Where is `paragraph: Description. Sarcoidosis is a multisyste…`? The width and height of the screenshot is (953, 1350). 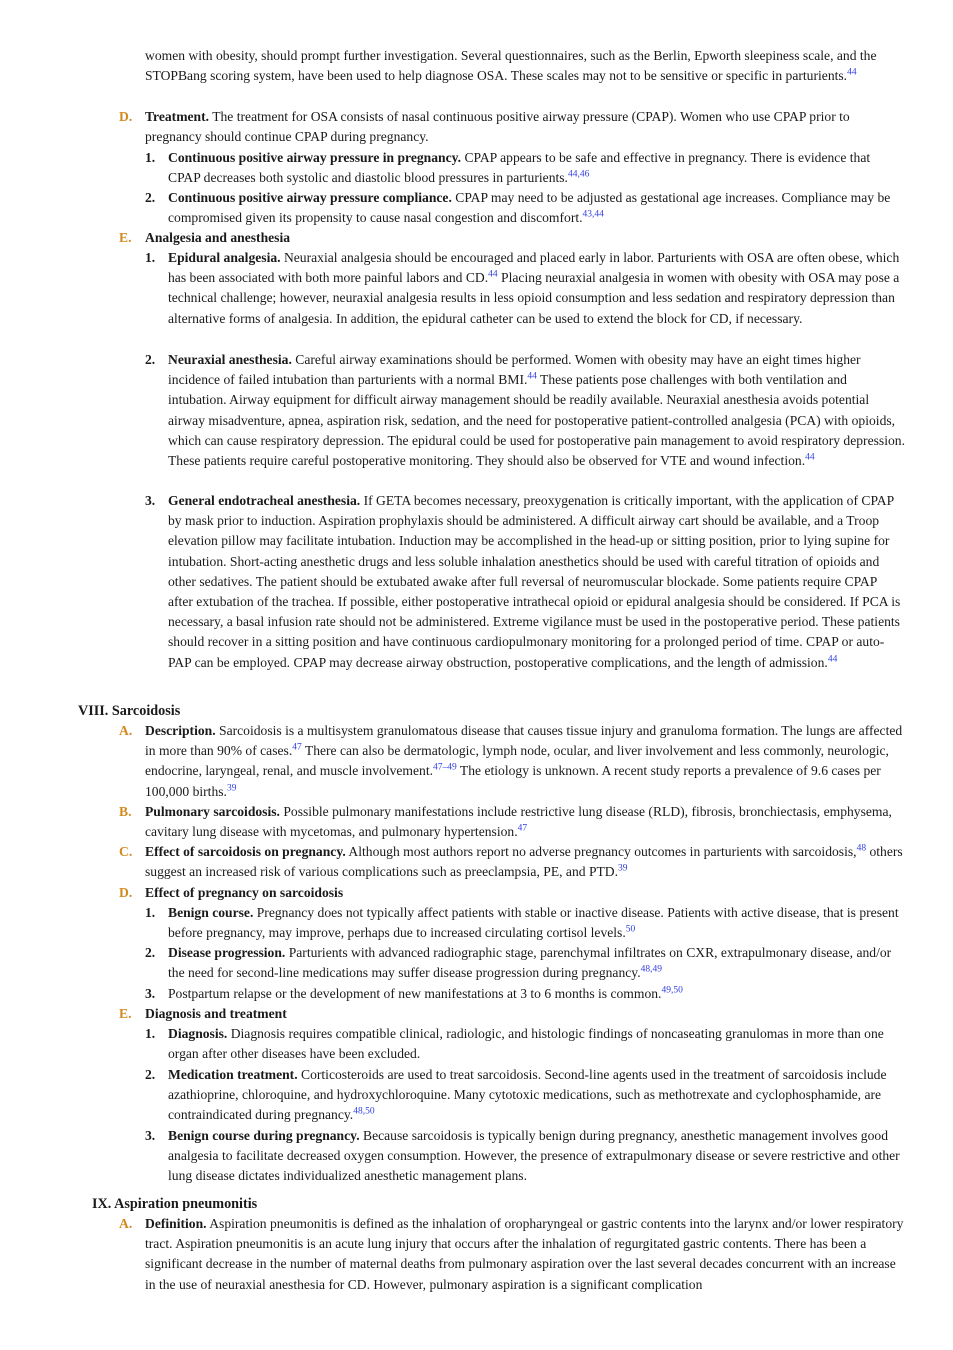
paragraph: Description. Sarcoidosis is a multisyste… is located at coordinates (525, 761).